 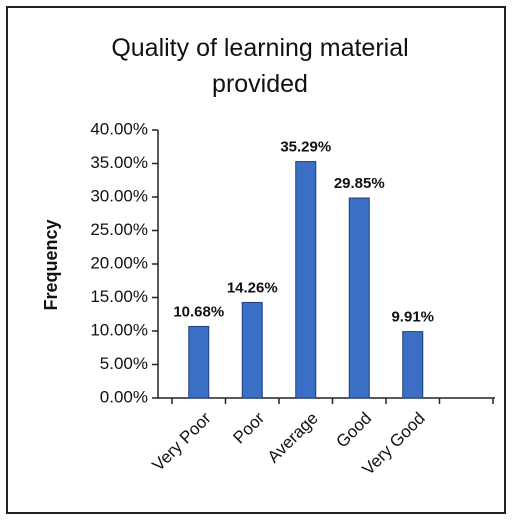 I want to click on y-tick-label: 35.00%, so click(x=119, y=162).